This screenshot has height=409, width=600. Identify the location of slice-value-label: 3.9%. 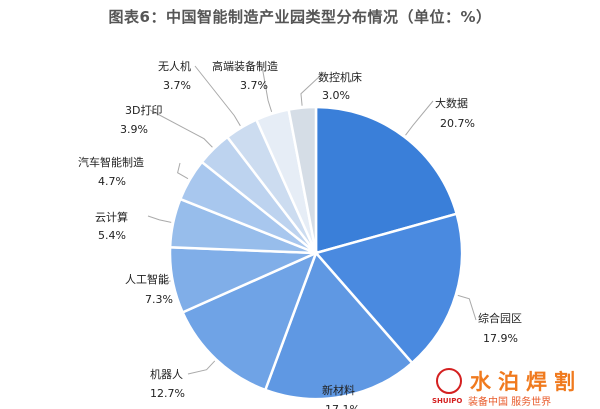
(134, 129).